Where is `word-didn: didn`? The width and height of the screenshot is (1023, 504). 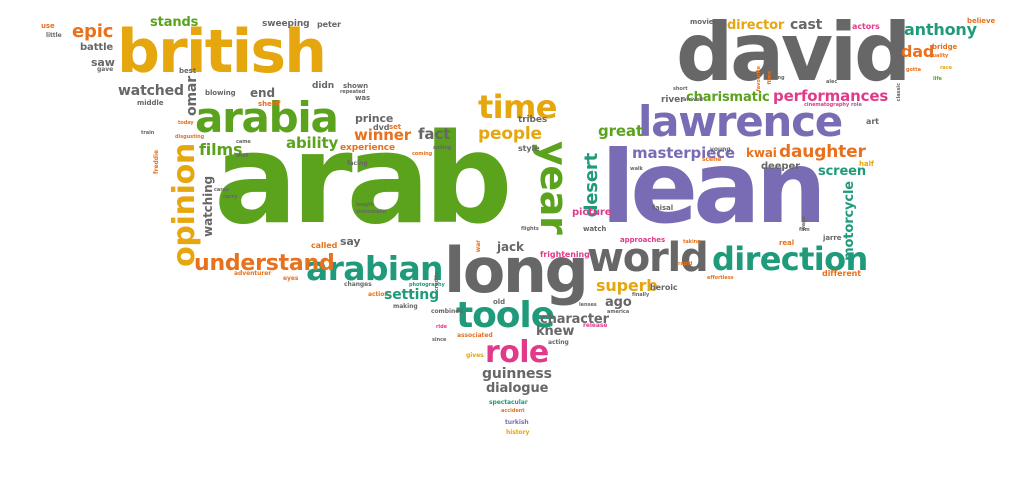
word-didn: didn is located at coordinates (323, 86).